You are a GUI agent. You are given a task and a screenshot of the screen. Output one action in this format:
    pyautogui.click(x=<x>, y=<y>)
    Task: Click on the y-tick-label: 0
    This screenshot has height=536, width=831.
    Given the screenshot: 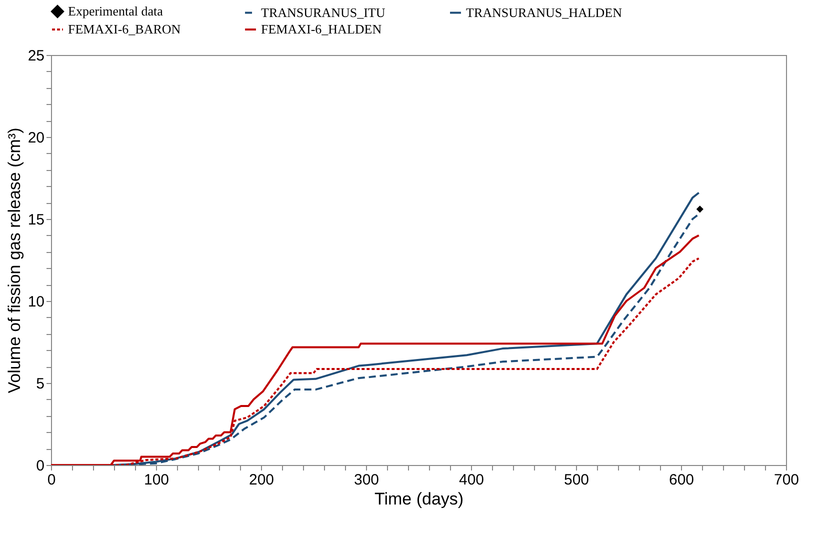 What is the action you would take?
    pyautogui.click(x=40, y=466)
    